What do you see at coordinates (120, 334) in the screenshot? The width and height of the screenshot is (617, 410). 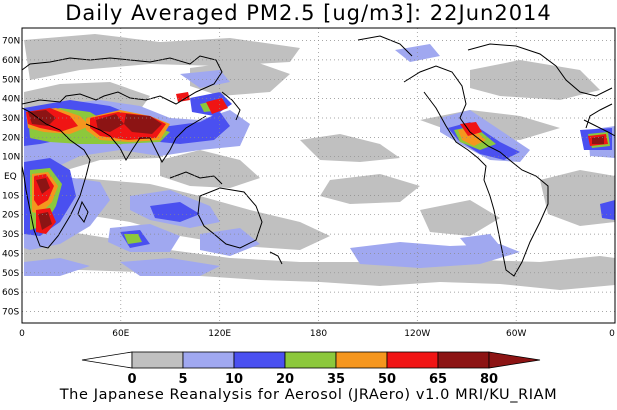 I see `lon-label: 60E` at bounding box center [120, 334].